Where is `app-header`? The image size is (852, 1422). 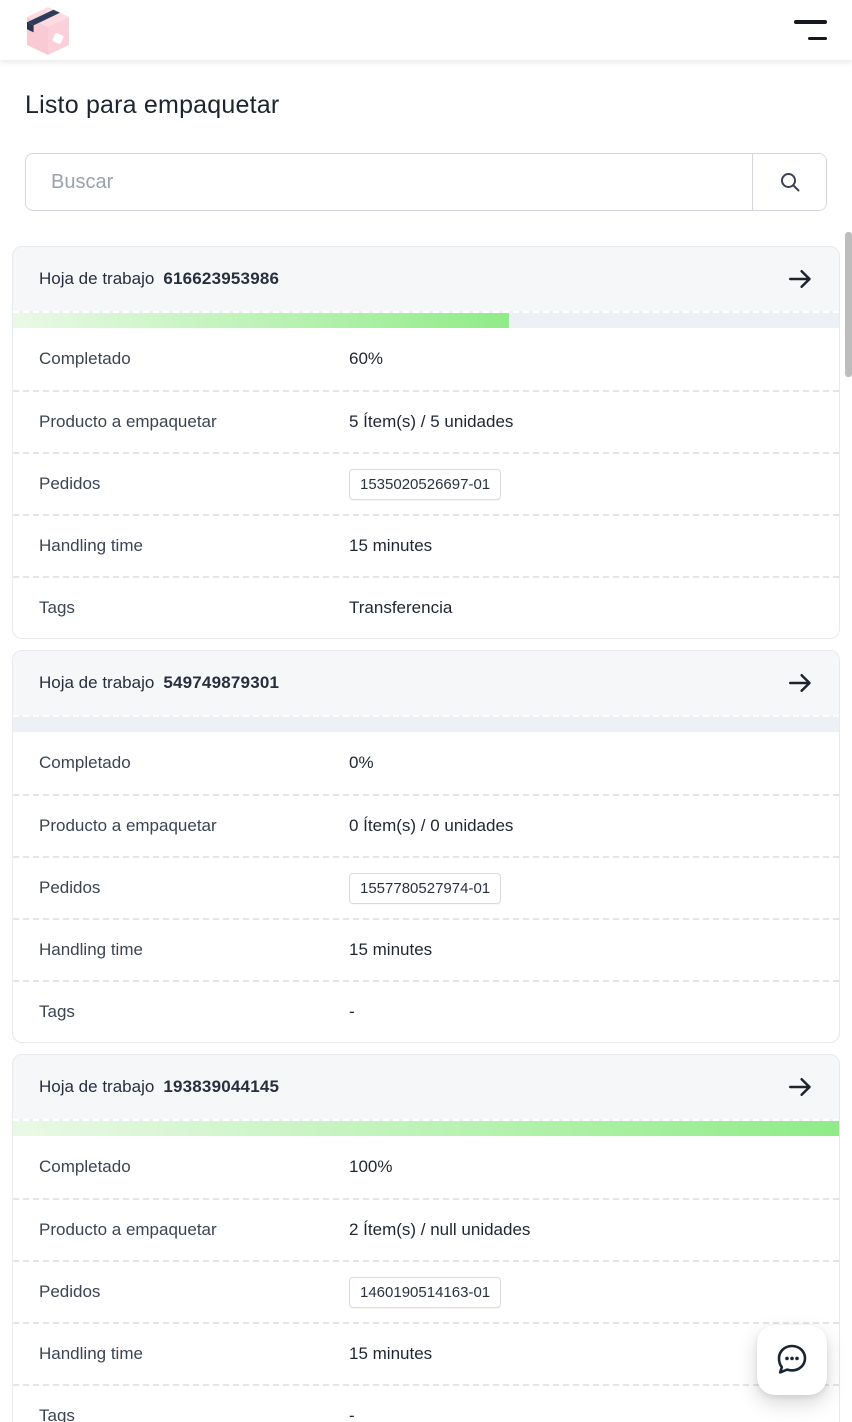
app-header is located at coordinates (426, 30).